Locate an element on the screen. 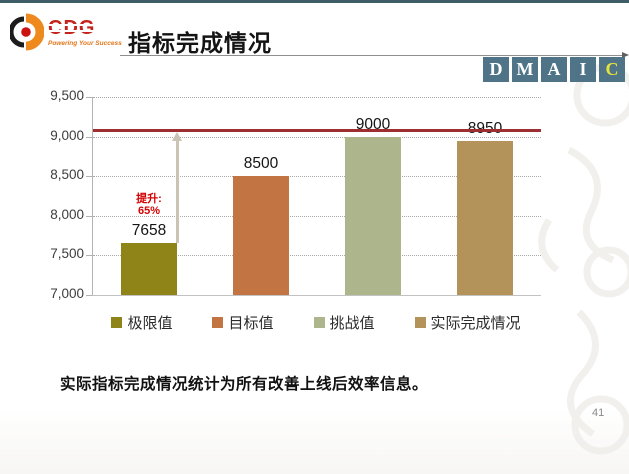 This screenshot has height=474, width=629. bar-value-label: 9000 is located at coordinates (373, 124).